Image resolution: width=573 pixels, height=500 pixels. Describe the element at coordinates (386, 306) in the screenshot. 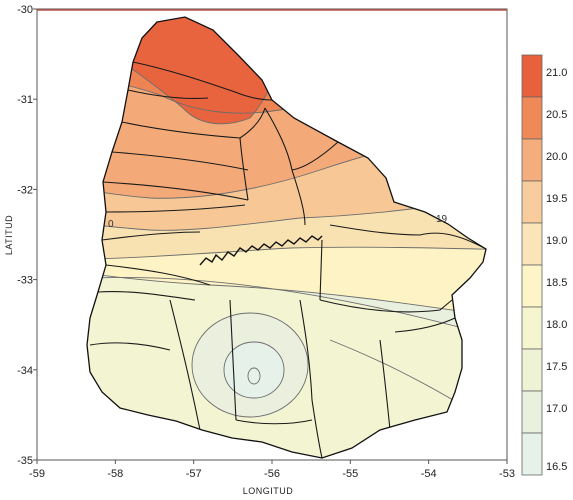

I see `boundary-lavalleja-treintaytres` at that location.